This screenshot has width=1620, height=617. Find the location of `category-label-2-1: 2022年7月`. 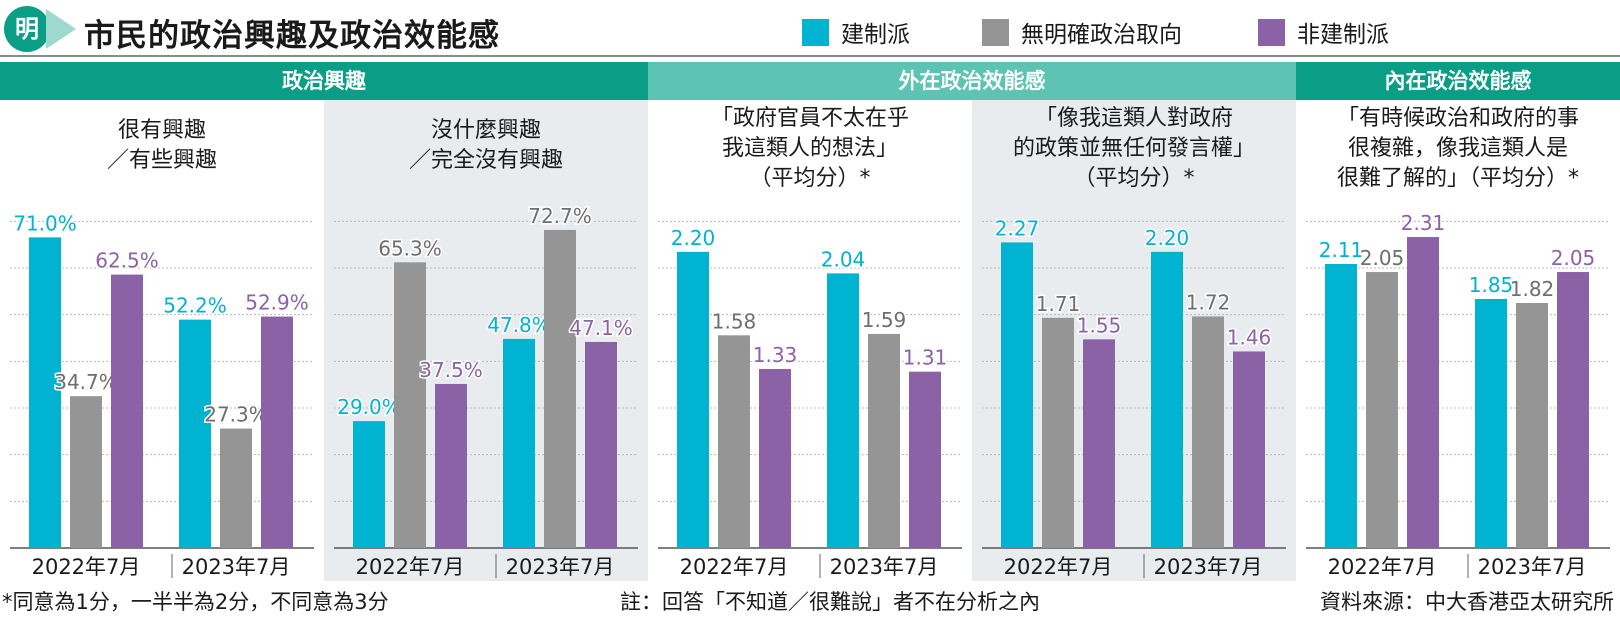

category-label-2-1: 2022年7月 is located at coordinates (410, 567).